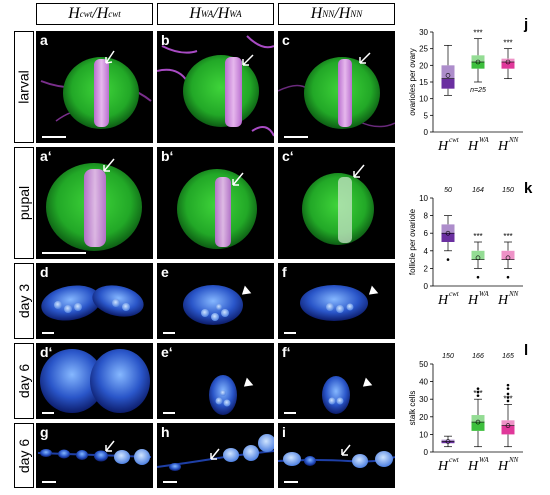 The height and width of the screenshot is (495, 550). What do you see at coordinates (165, 40) in the screenshot?
I see `panel-label: b` at bounding box center [165, 40].